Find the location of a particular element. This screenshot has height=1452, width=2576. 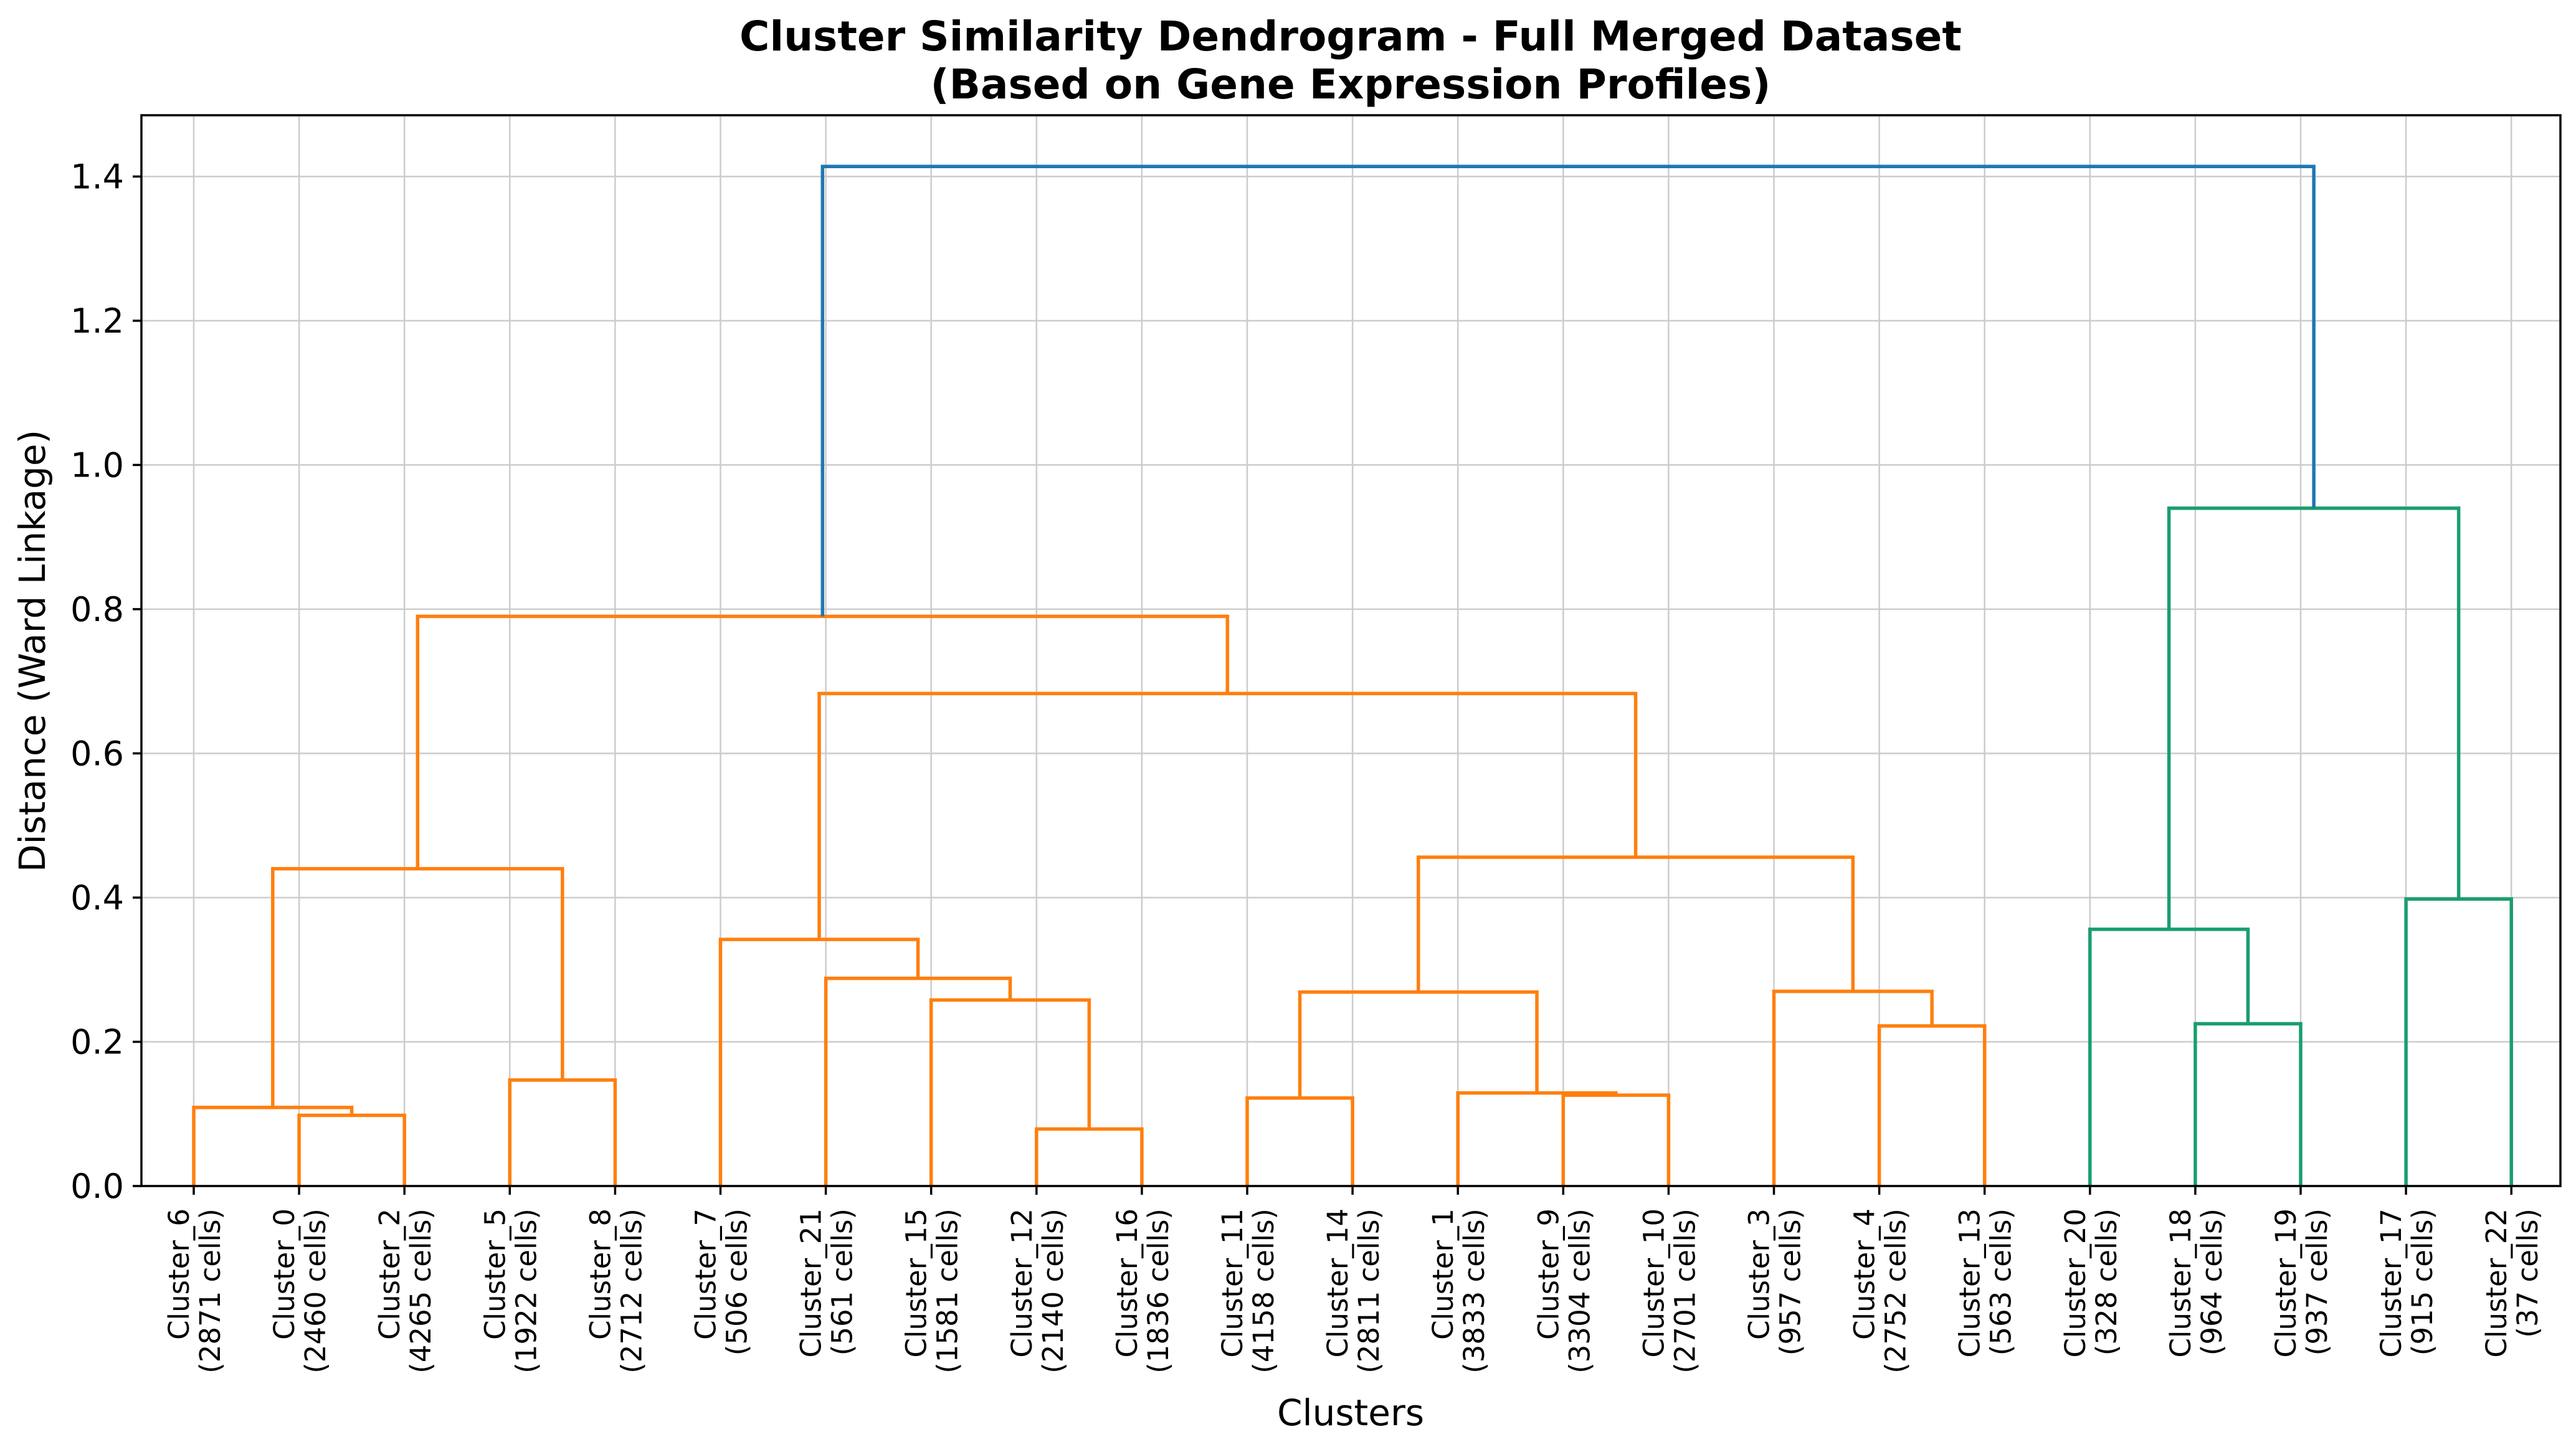

y-tick-label: 0.8 is located at coordinates (97, 609).